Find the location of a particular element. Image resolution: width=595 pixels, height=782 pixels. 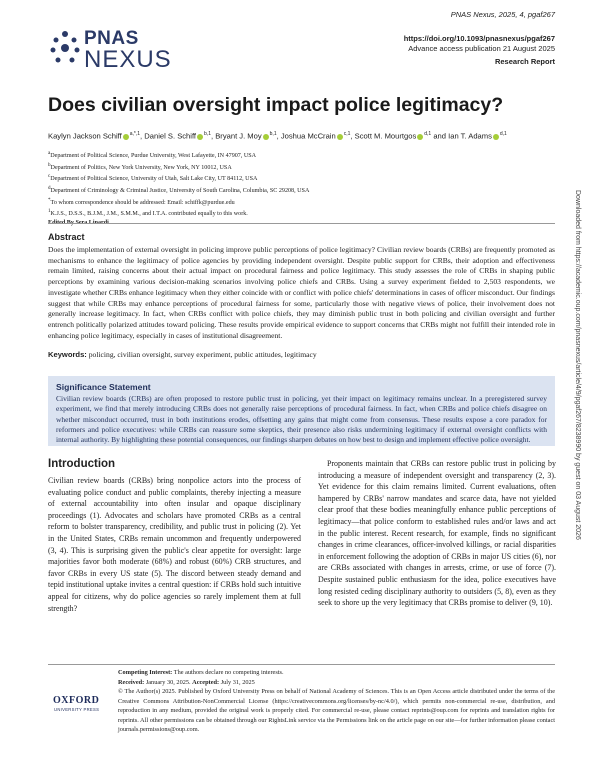

publisher-name: OXFORD is located at coordinates (76, 700).